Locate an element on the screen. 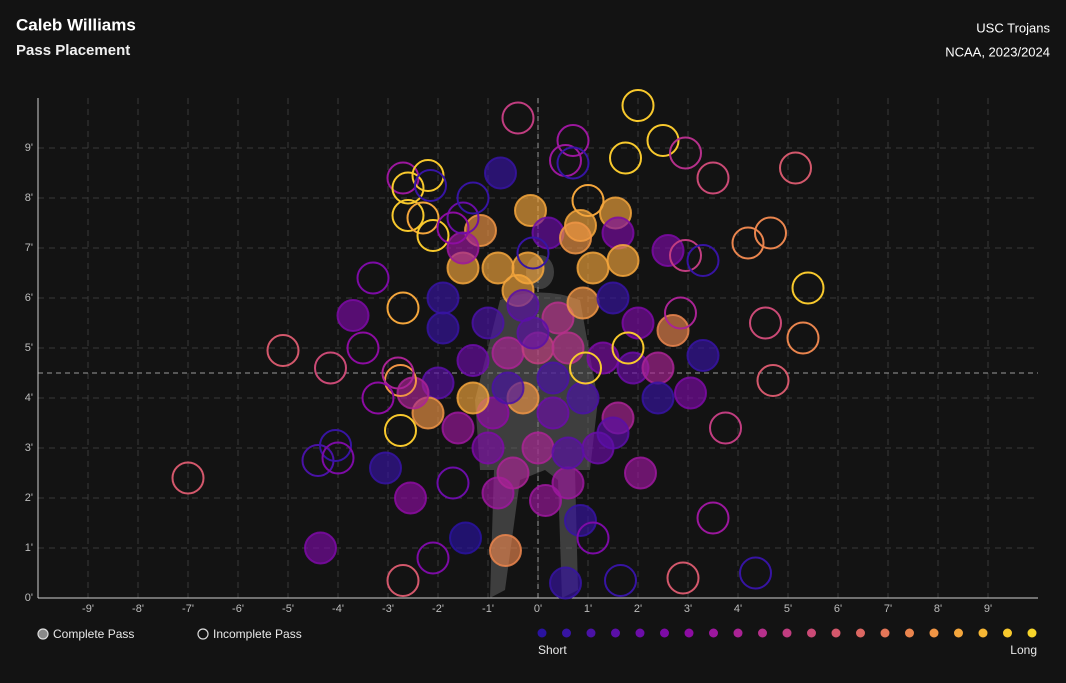  x-tick-label: 9' is located at coordinates (988, 609).